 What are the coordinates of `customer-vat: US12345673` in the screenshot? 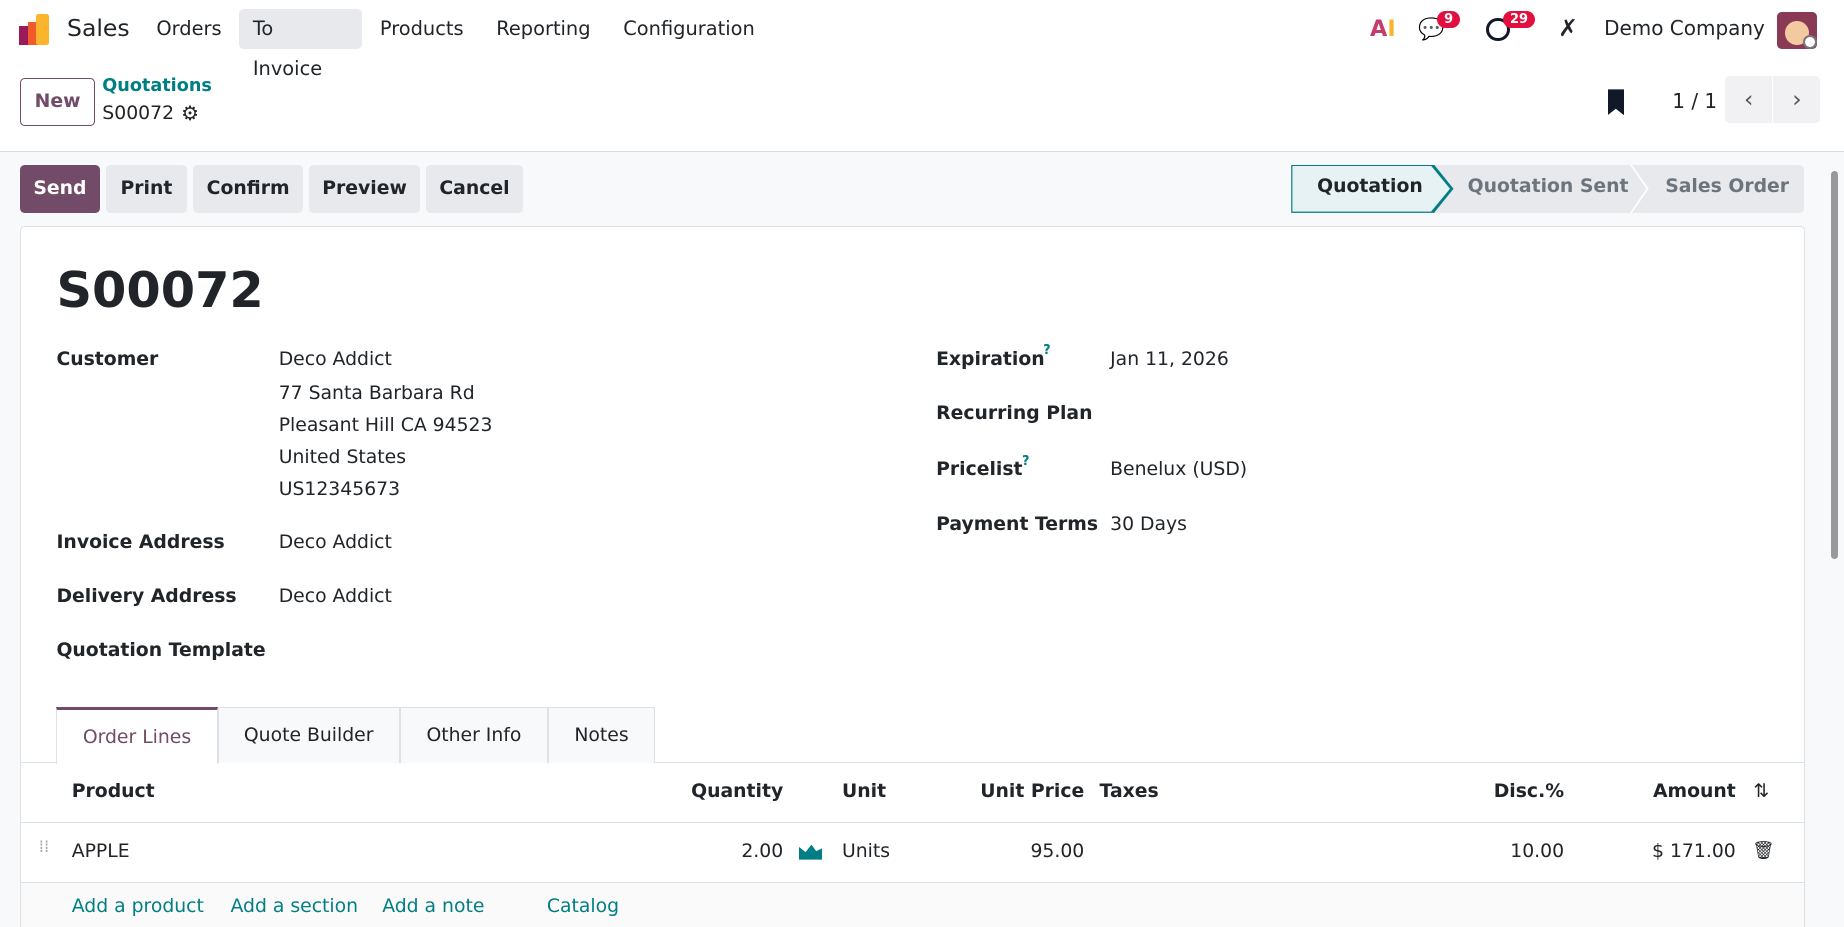 It's located at (339, 489).